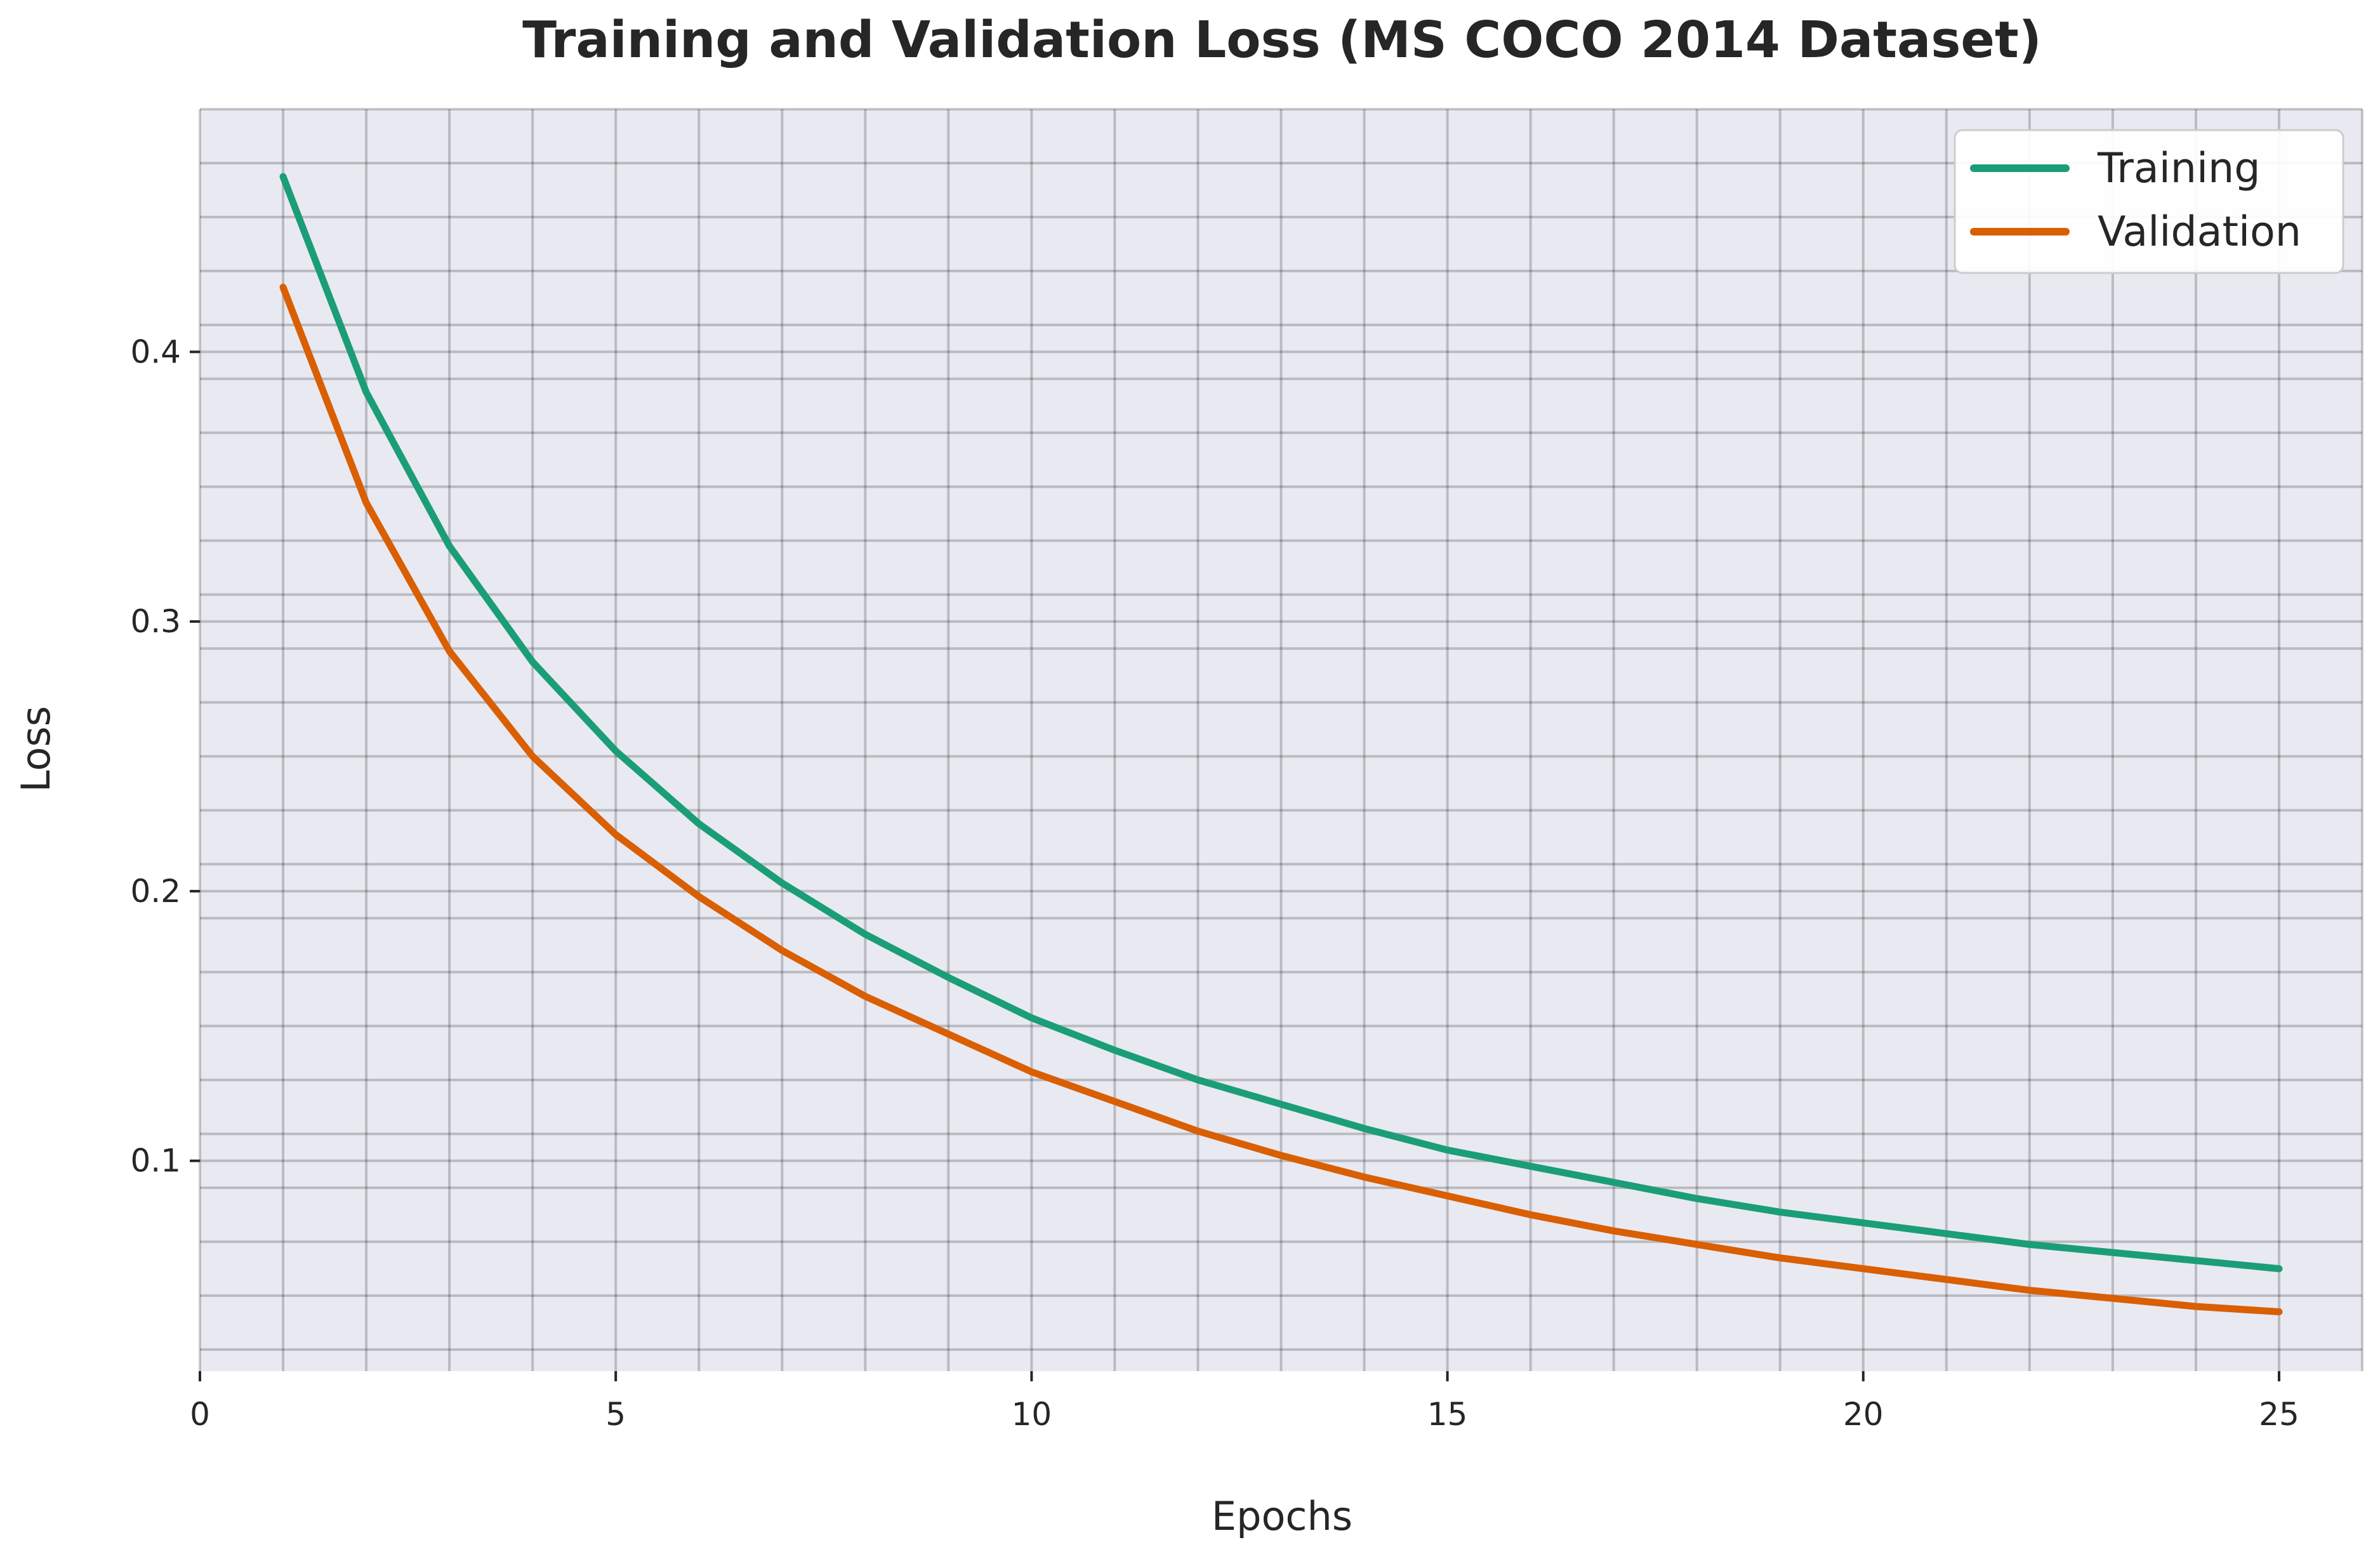 This screenshot has height=1547, width=2380. What do you see at coordinates (2149, 202) in the screenshot?
I see `legend: Training Validation` at bounding box center [2149, 202].